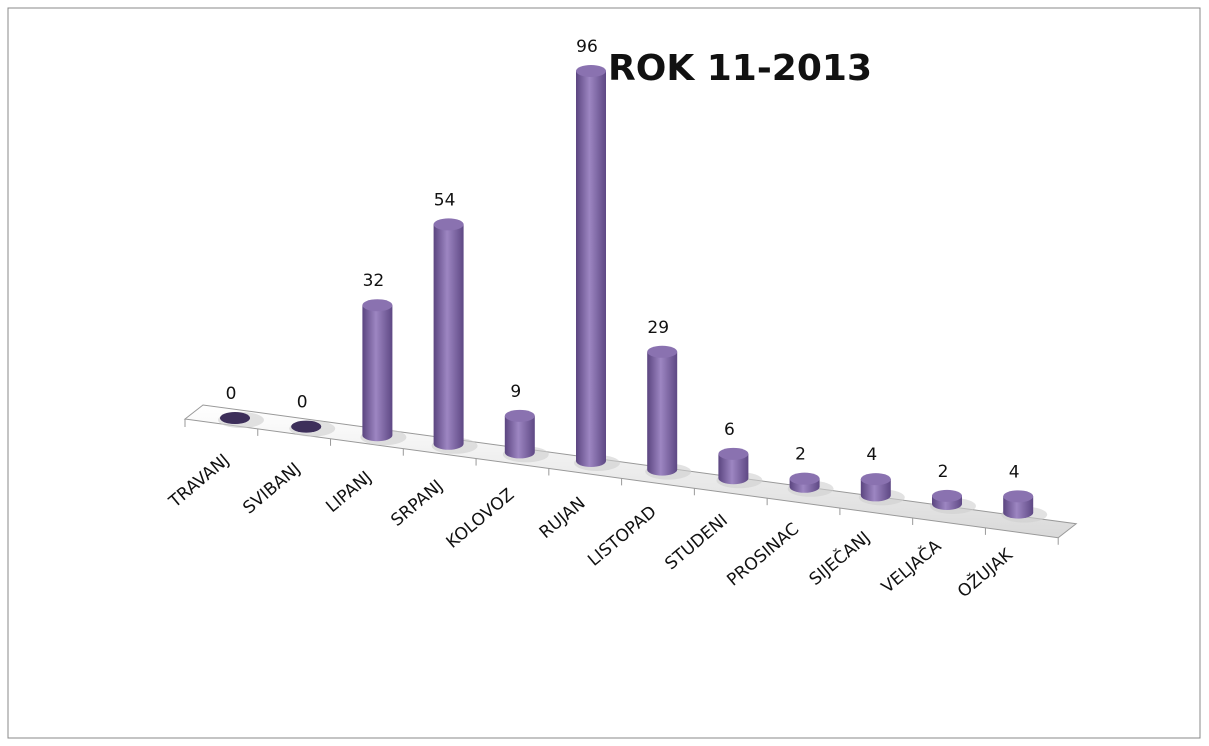  I want to click on x-tick-label: RUJAN, so click(563, 518).